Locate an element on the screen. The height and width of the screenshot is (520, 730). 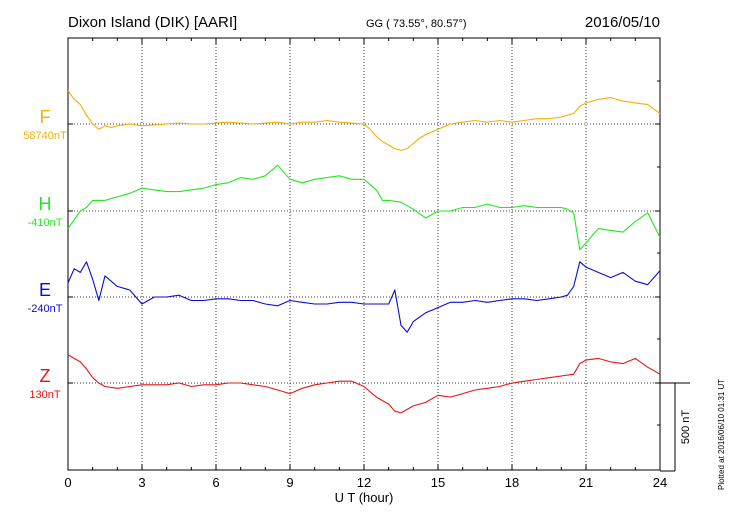
series-line-f is located at coordinates (364, 120).